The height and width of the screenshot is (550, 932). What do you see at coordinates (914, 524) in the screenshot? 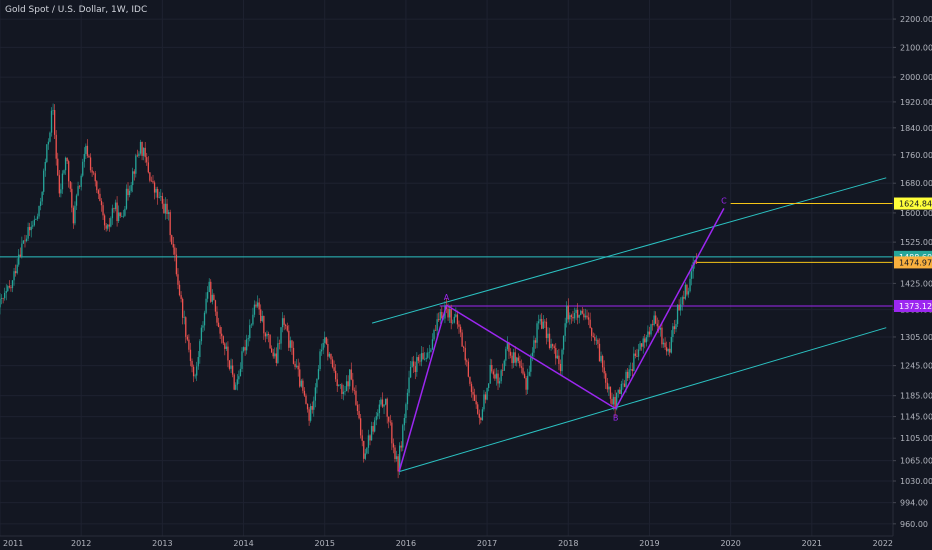
I see `price-tick-label: 960.00` at bounding box center [914, 524].